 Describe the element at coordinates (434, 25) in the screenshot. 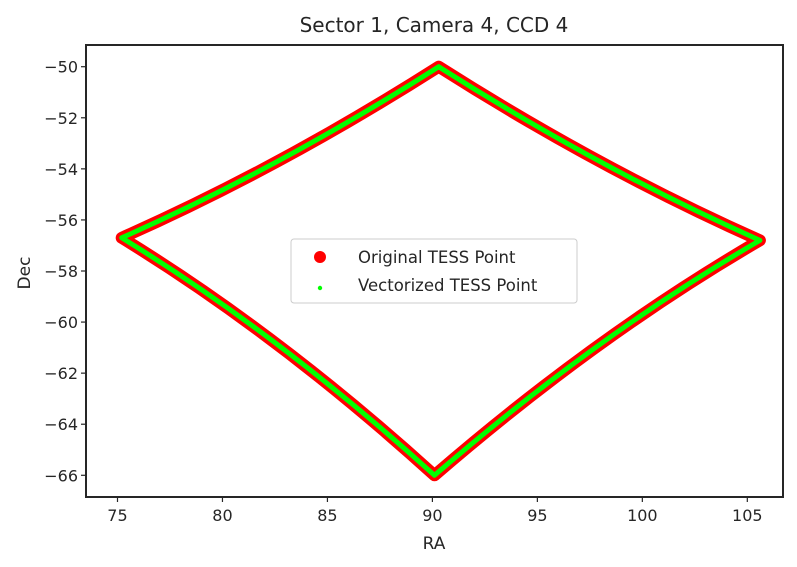

I see `chart-title: Sector 1, Camera 4, CCD 4` at that location.